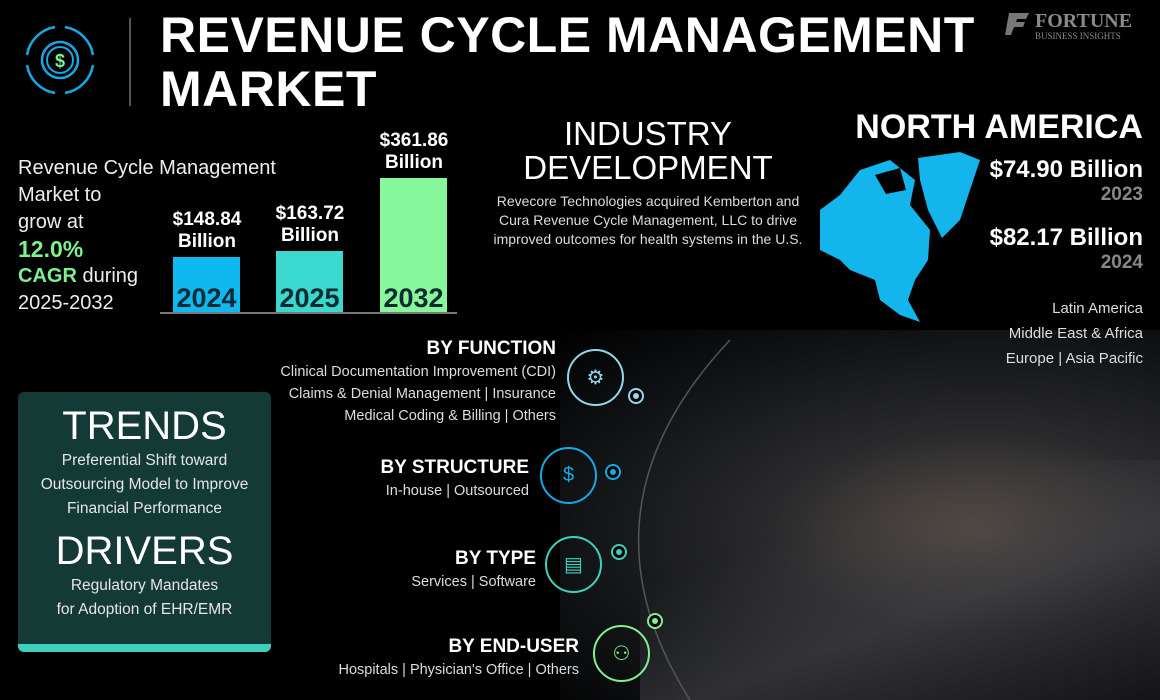  Describe the element at coordinates (1074, 358) in the screenshot. I see `region-item: Europe | Asia Pacific` at that location.